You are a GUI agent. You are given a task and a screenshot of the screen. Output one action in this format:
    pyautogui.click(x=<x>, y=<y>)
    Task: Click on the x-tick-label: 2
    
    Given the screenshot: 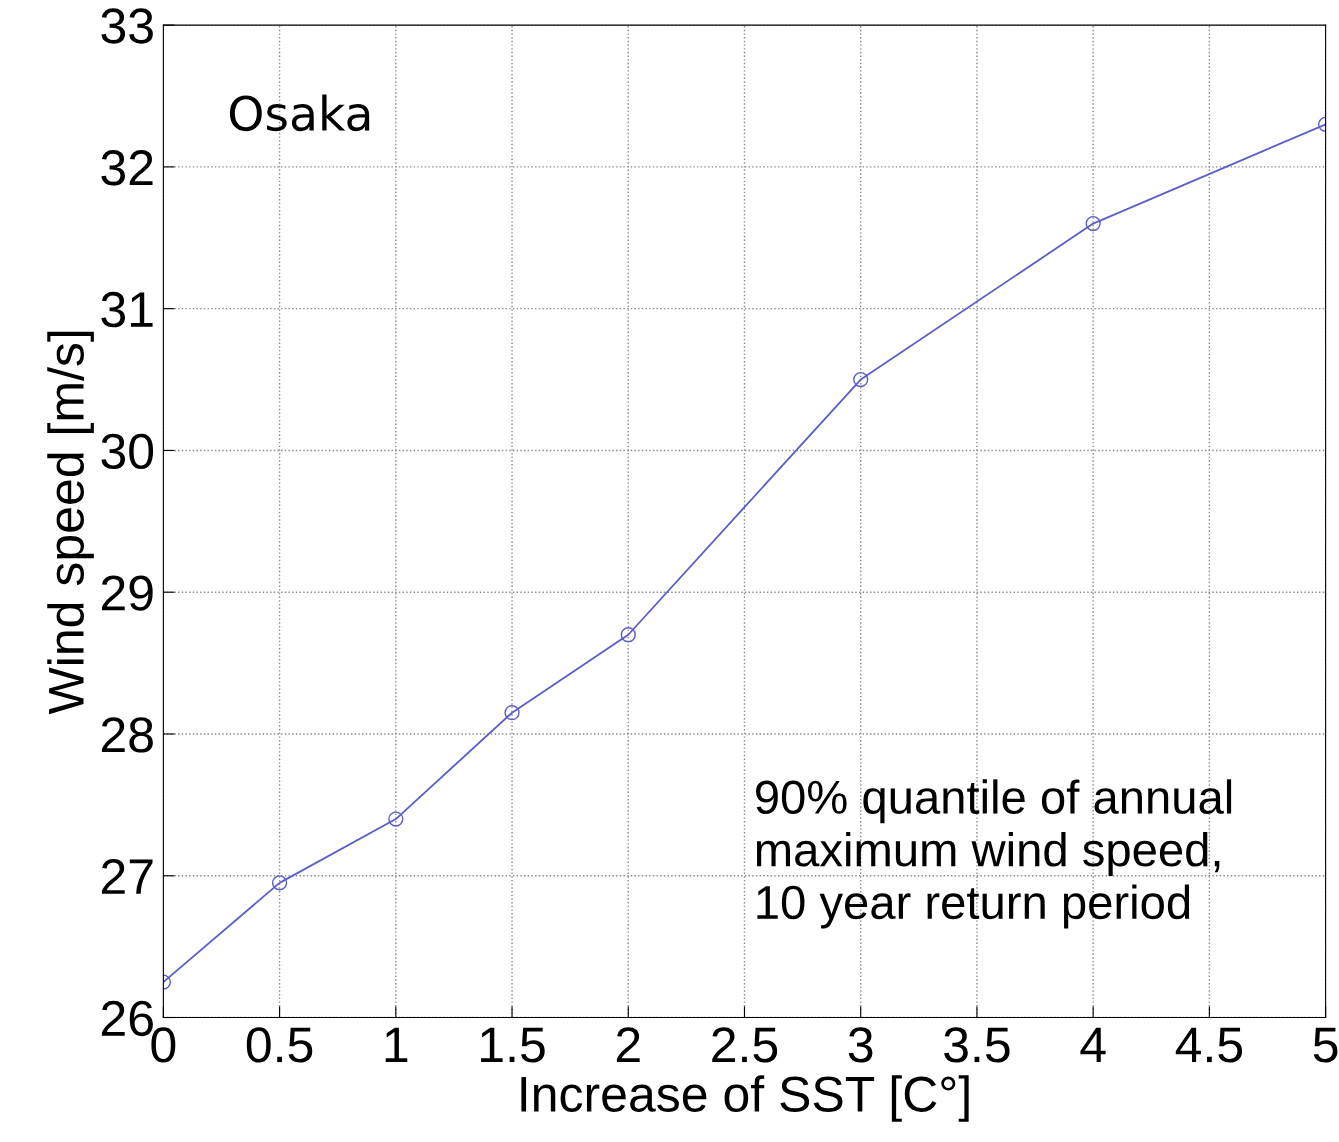 What is the action you would take?
    pyautogui.click(x=628, y=1045)
    